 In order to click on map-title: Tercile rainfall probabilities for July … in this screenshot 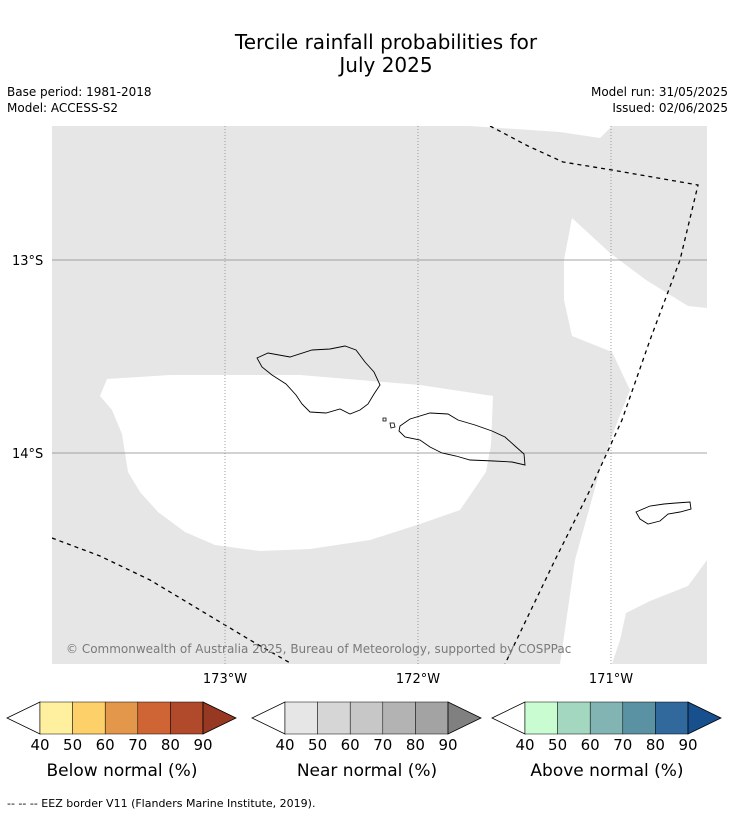, I will do `click(368, 54)`.